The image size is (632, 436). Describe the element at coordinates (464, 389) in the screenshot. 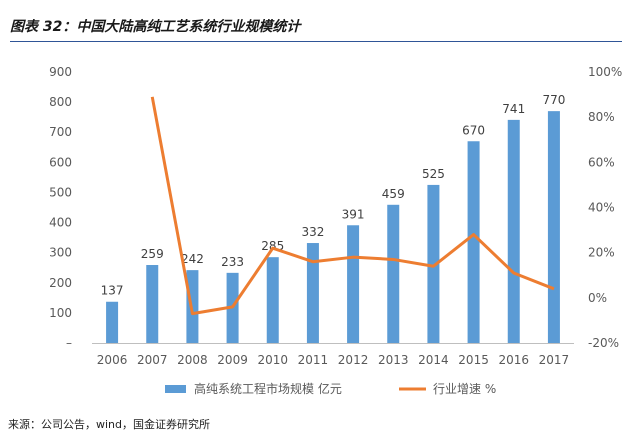

I see `legend-line-label: 行业增速 %` at that location.